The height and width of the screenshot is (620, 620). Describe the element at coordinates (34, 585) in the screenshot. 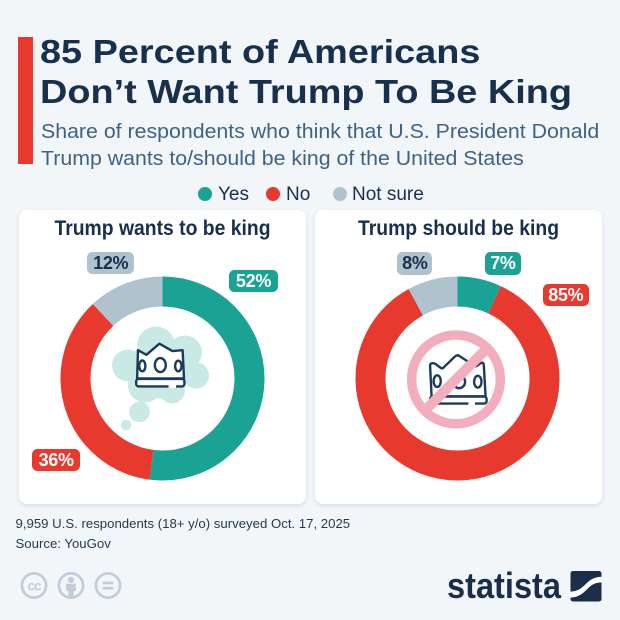

I see `svg-text: cc` at that location.